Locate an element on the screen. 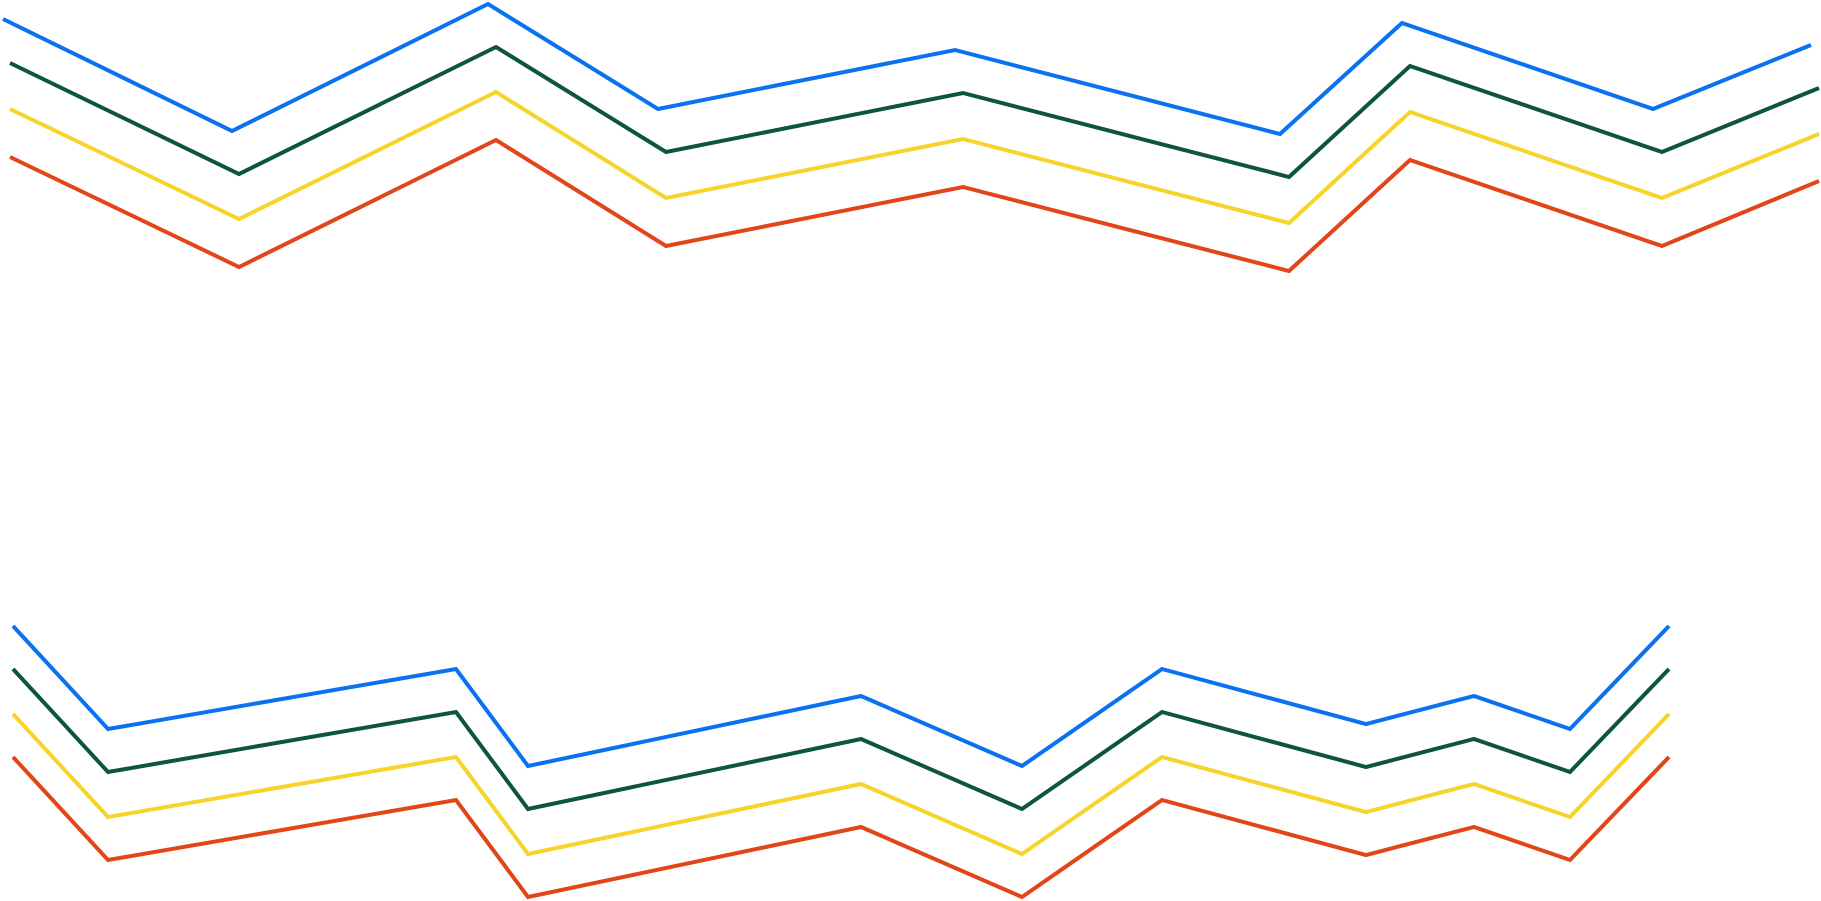  lower-red-line is located at coordinates (841, 827).